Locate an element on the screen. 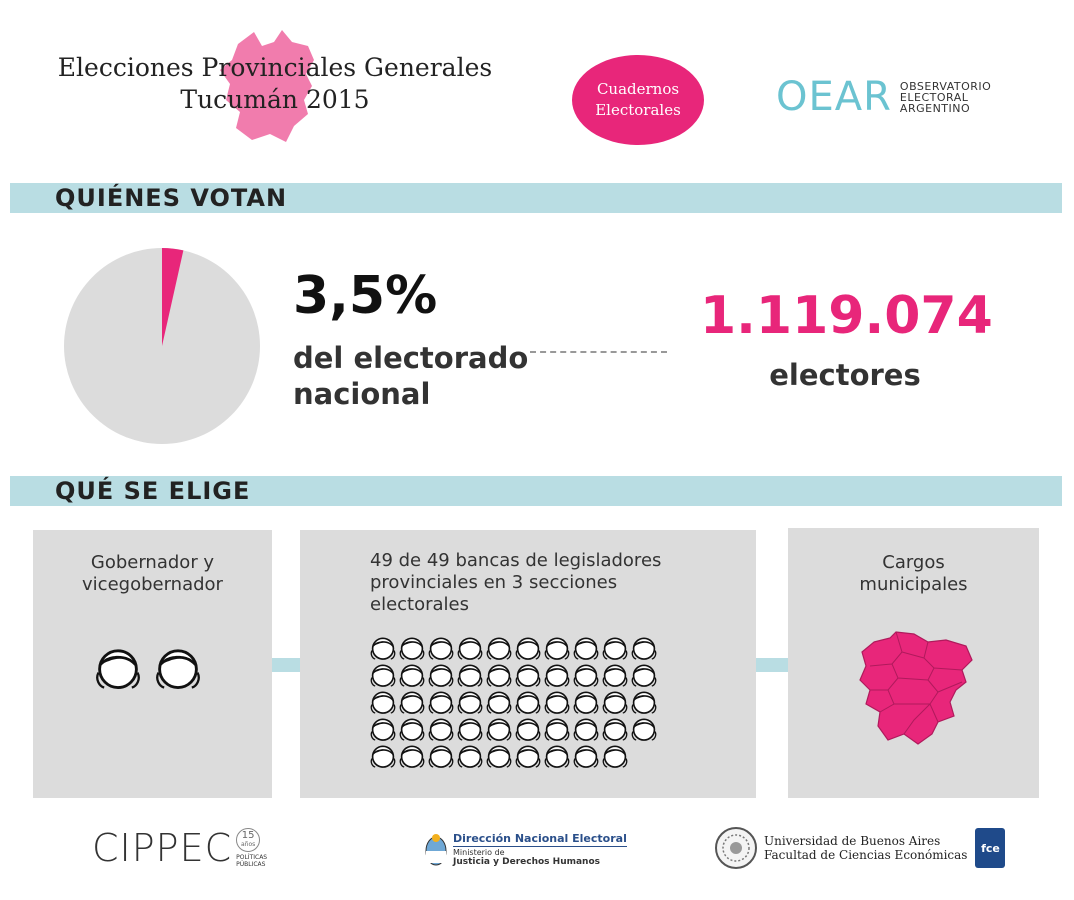  legislators-faces is located at coordinates (520, 702).